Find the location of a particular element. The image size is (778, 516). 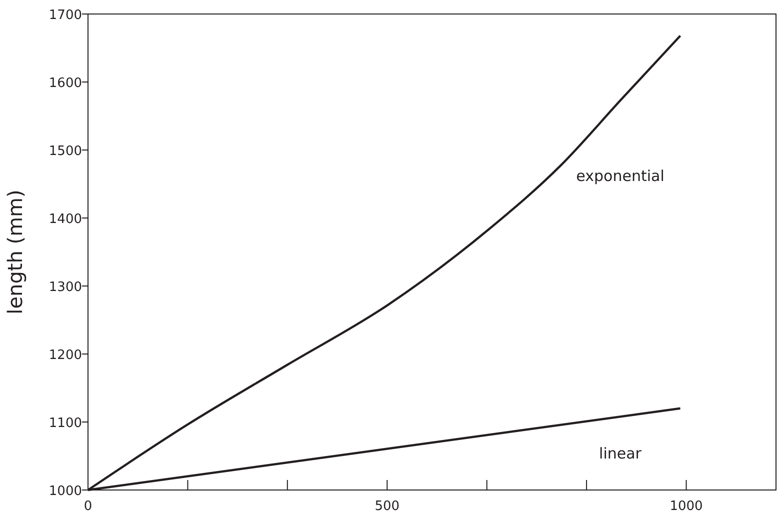

y-tick-label: 1400 is located at coordinates (65, 219).